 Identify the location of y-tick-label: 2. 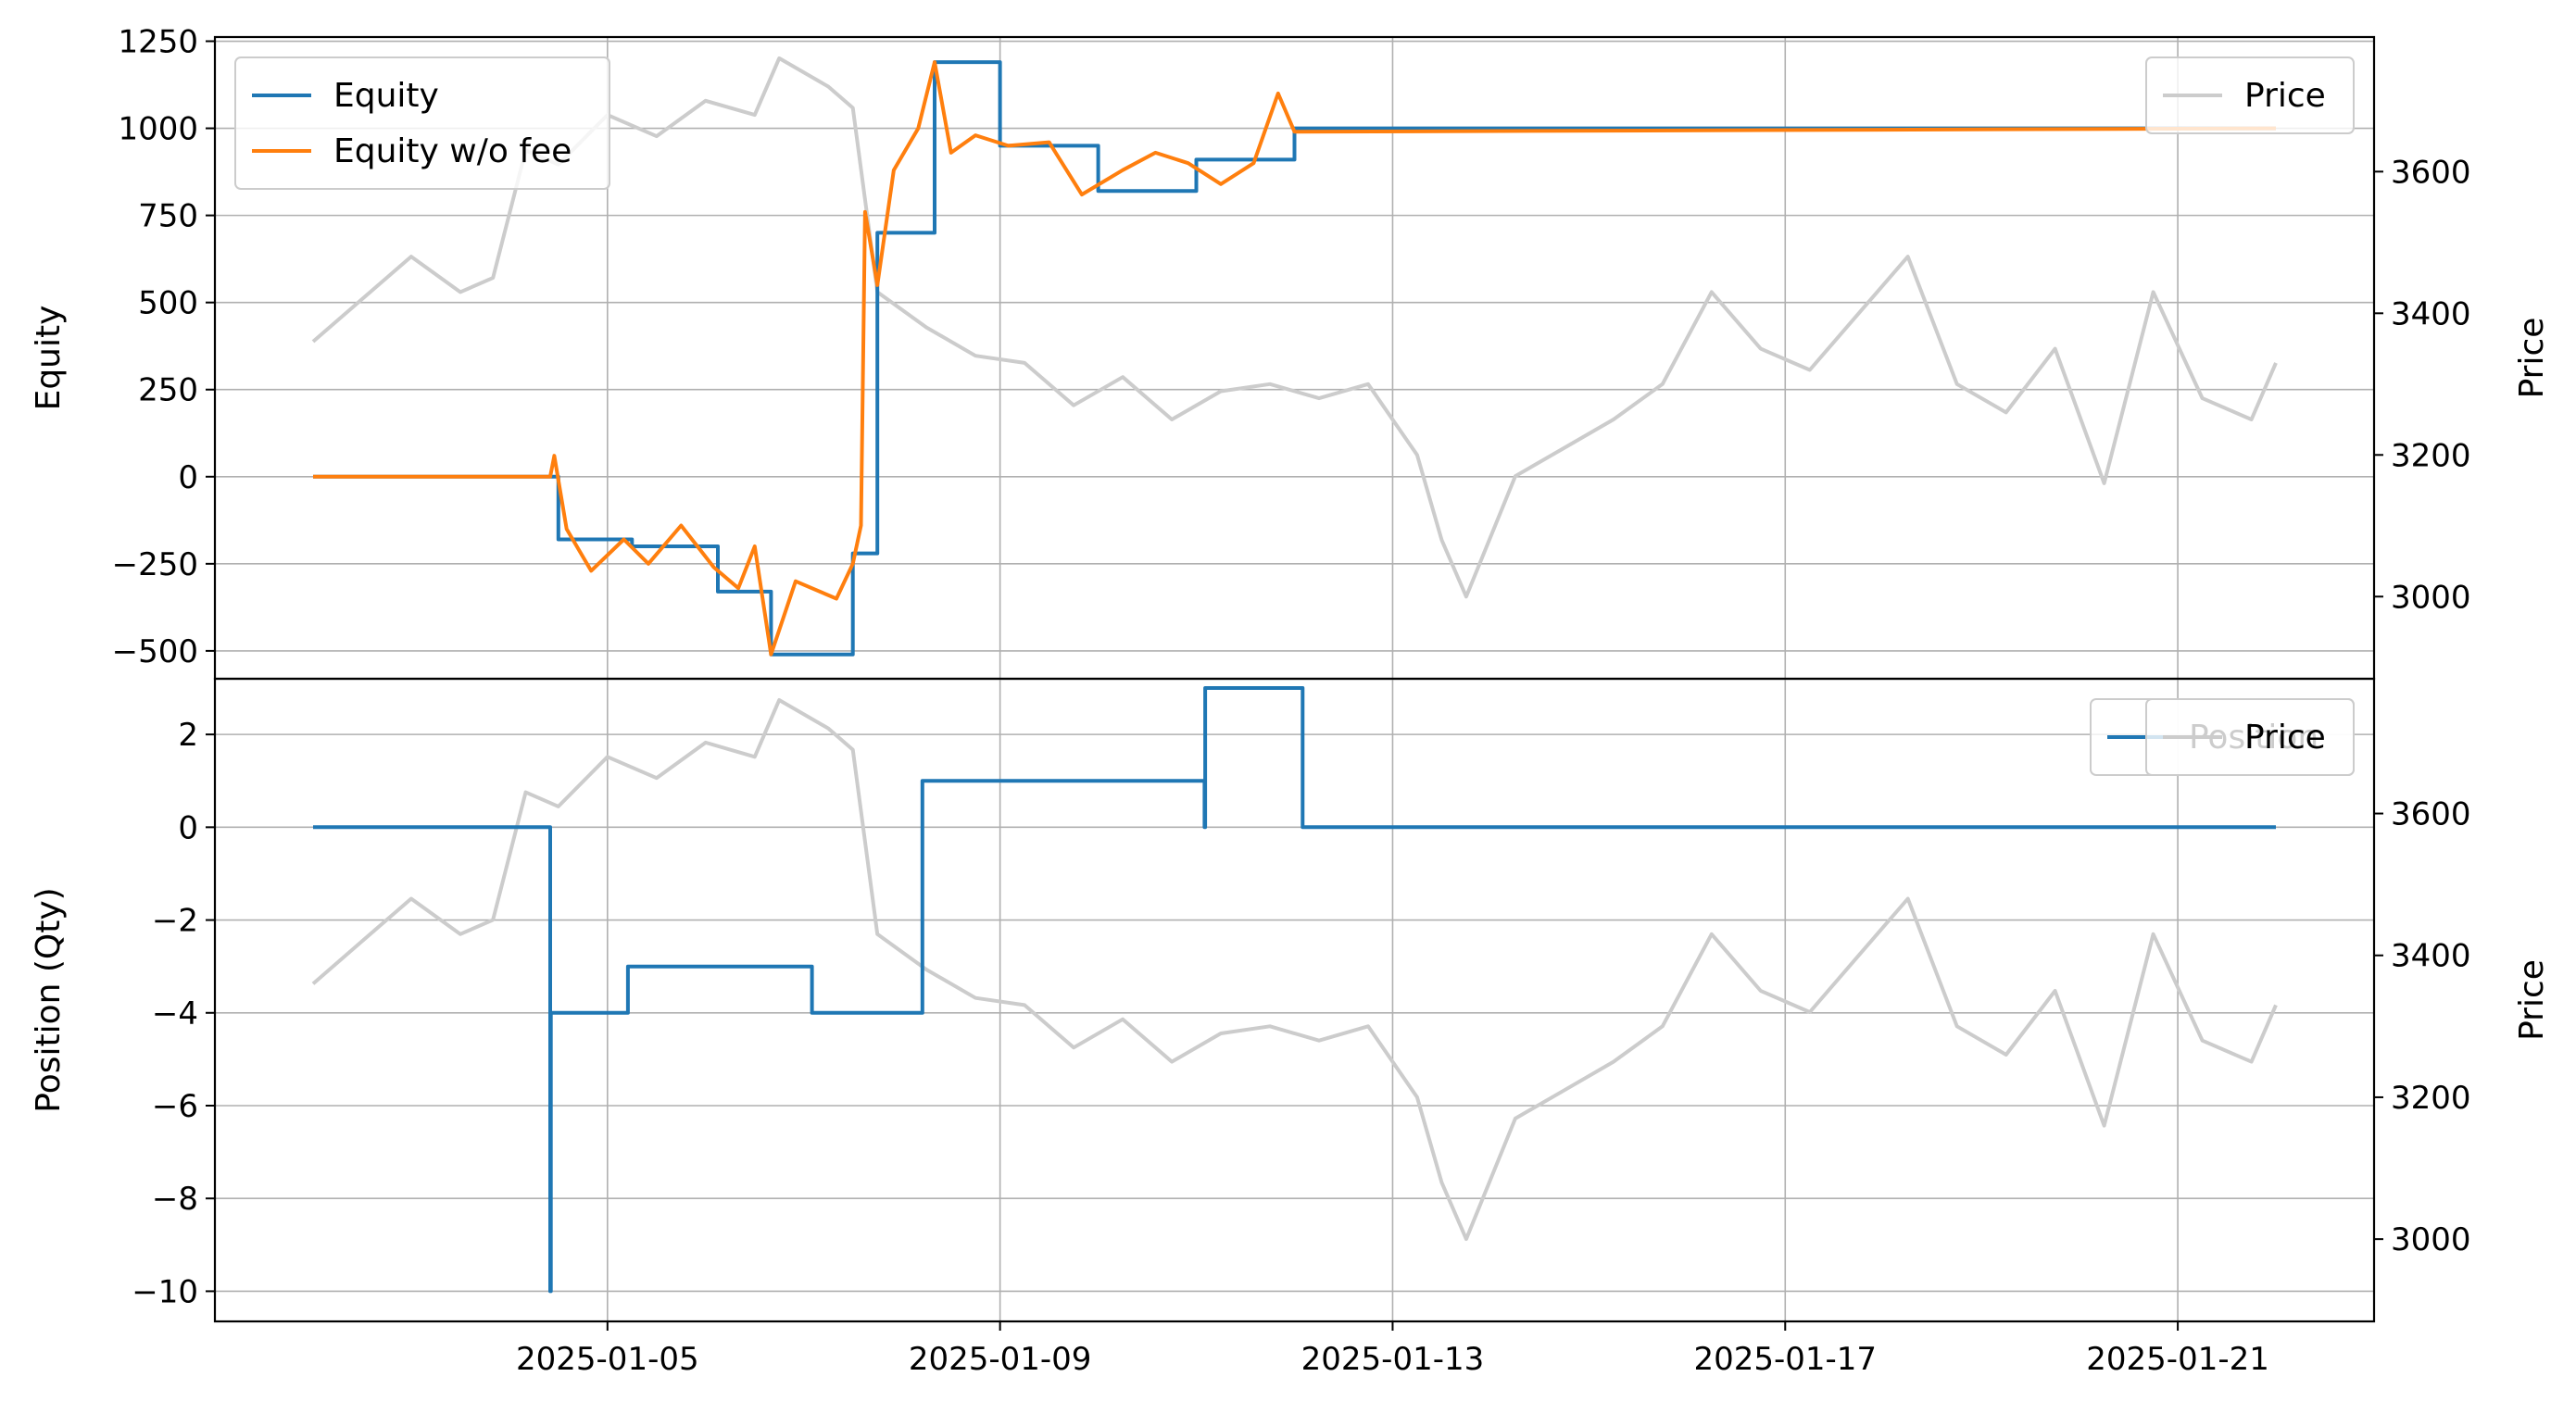
(188, 736).